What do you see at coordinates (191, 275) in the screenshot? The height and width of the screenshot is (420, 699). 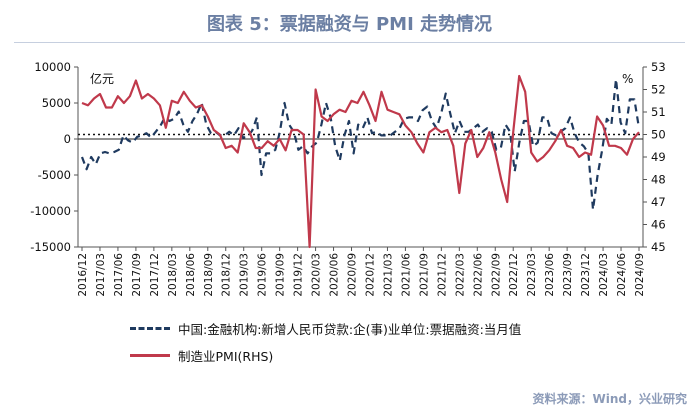 I see `x-tick-label: 2018/06` at bounding box center [191, 275].